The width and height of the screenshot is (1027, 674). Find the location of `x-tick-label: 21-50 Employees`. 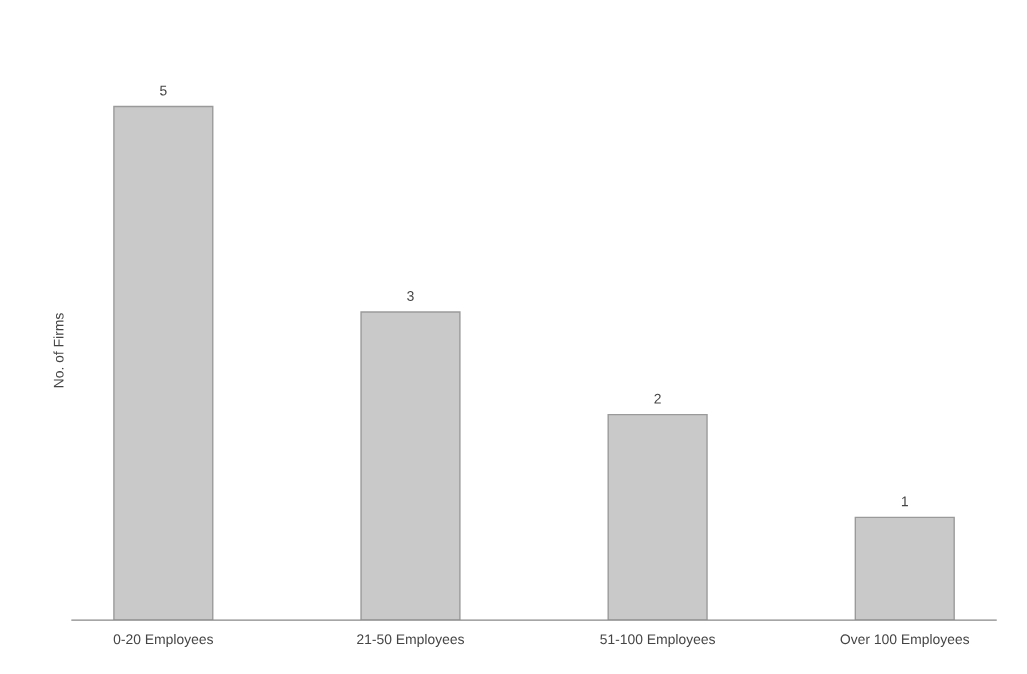

x-tick-label: 21-50 Employees is located at coordinates (411, 640).